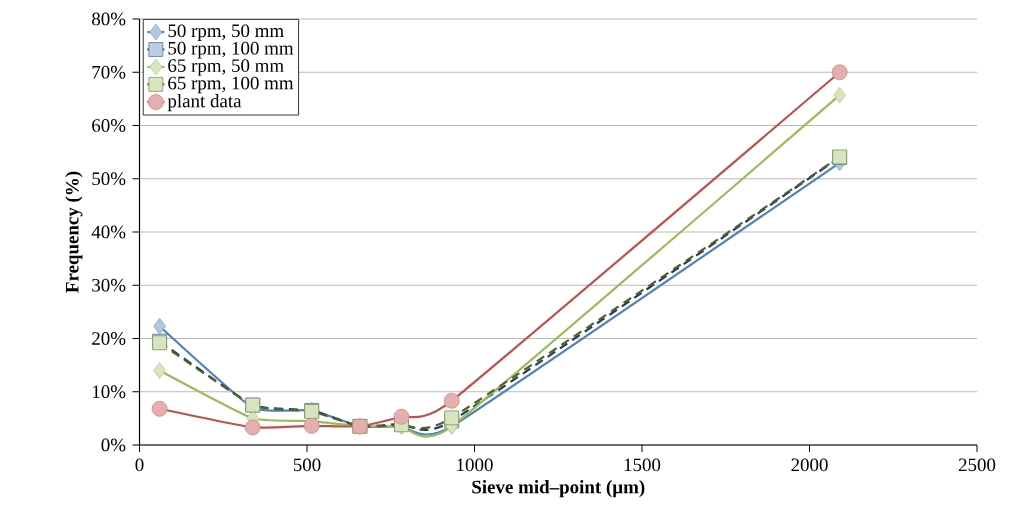 This screenshot has width=1016, height=531. What do you see at coordinates (642, 465) in the screenshot?
I see `x-tick-label: 1500` at bounding box center [642, 465].